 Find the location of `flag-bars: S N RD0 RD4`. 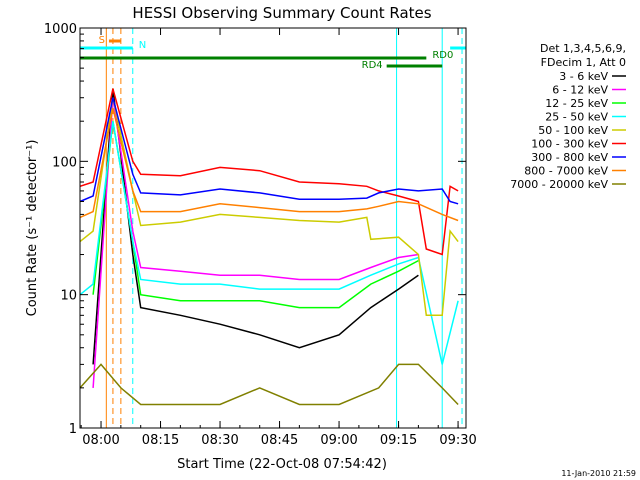

flag-bars: S N RD0 RD4 is located at coordinates (273, 53).